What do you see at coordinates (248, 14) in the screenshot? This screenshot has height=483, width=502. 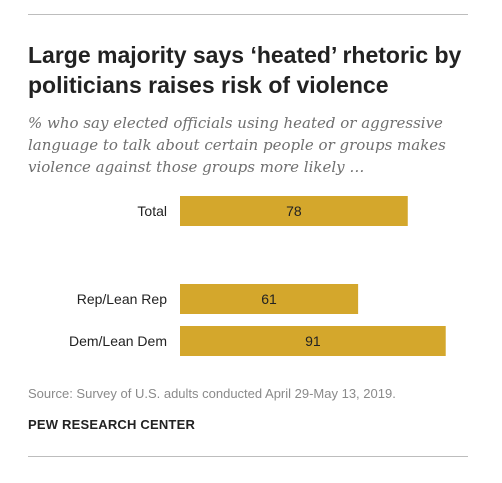 I see `top-rule` at bounding box center [248, 14].